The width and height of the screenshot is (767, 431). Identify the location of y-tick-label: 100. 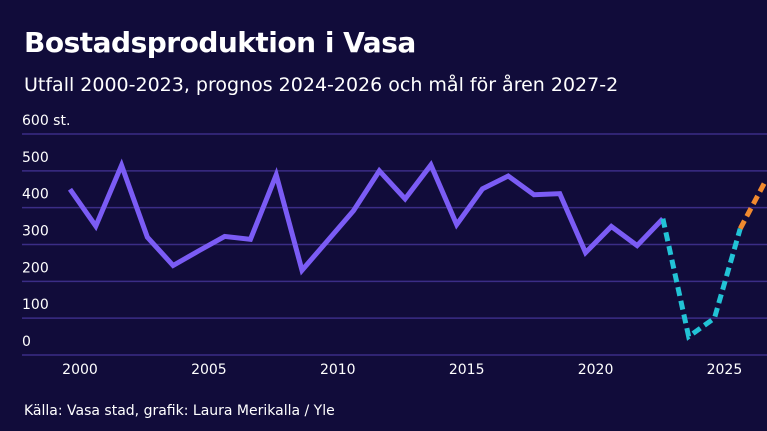
(35, 305).